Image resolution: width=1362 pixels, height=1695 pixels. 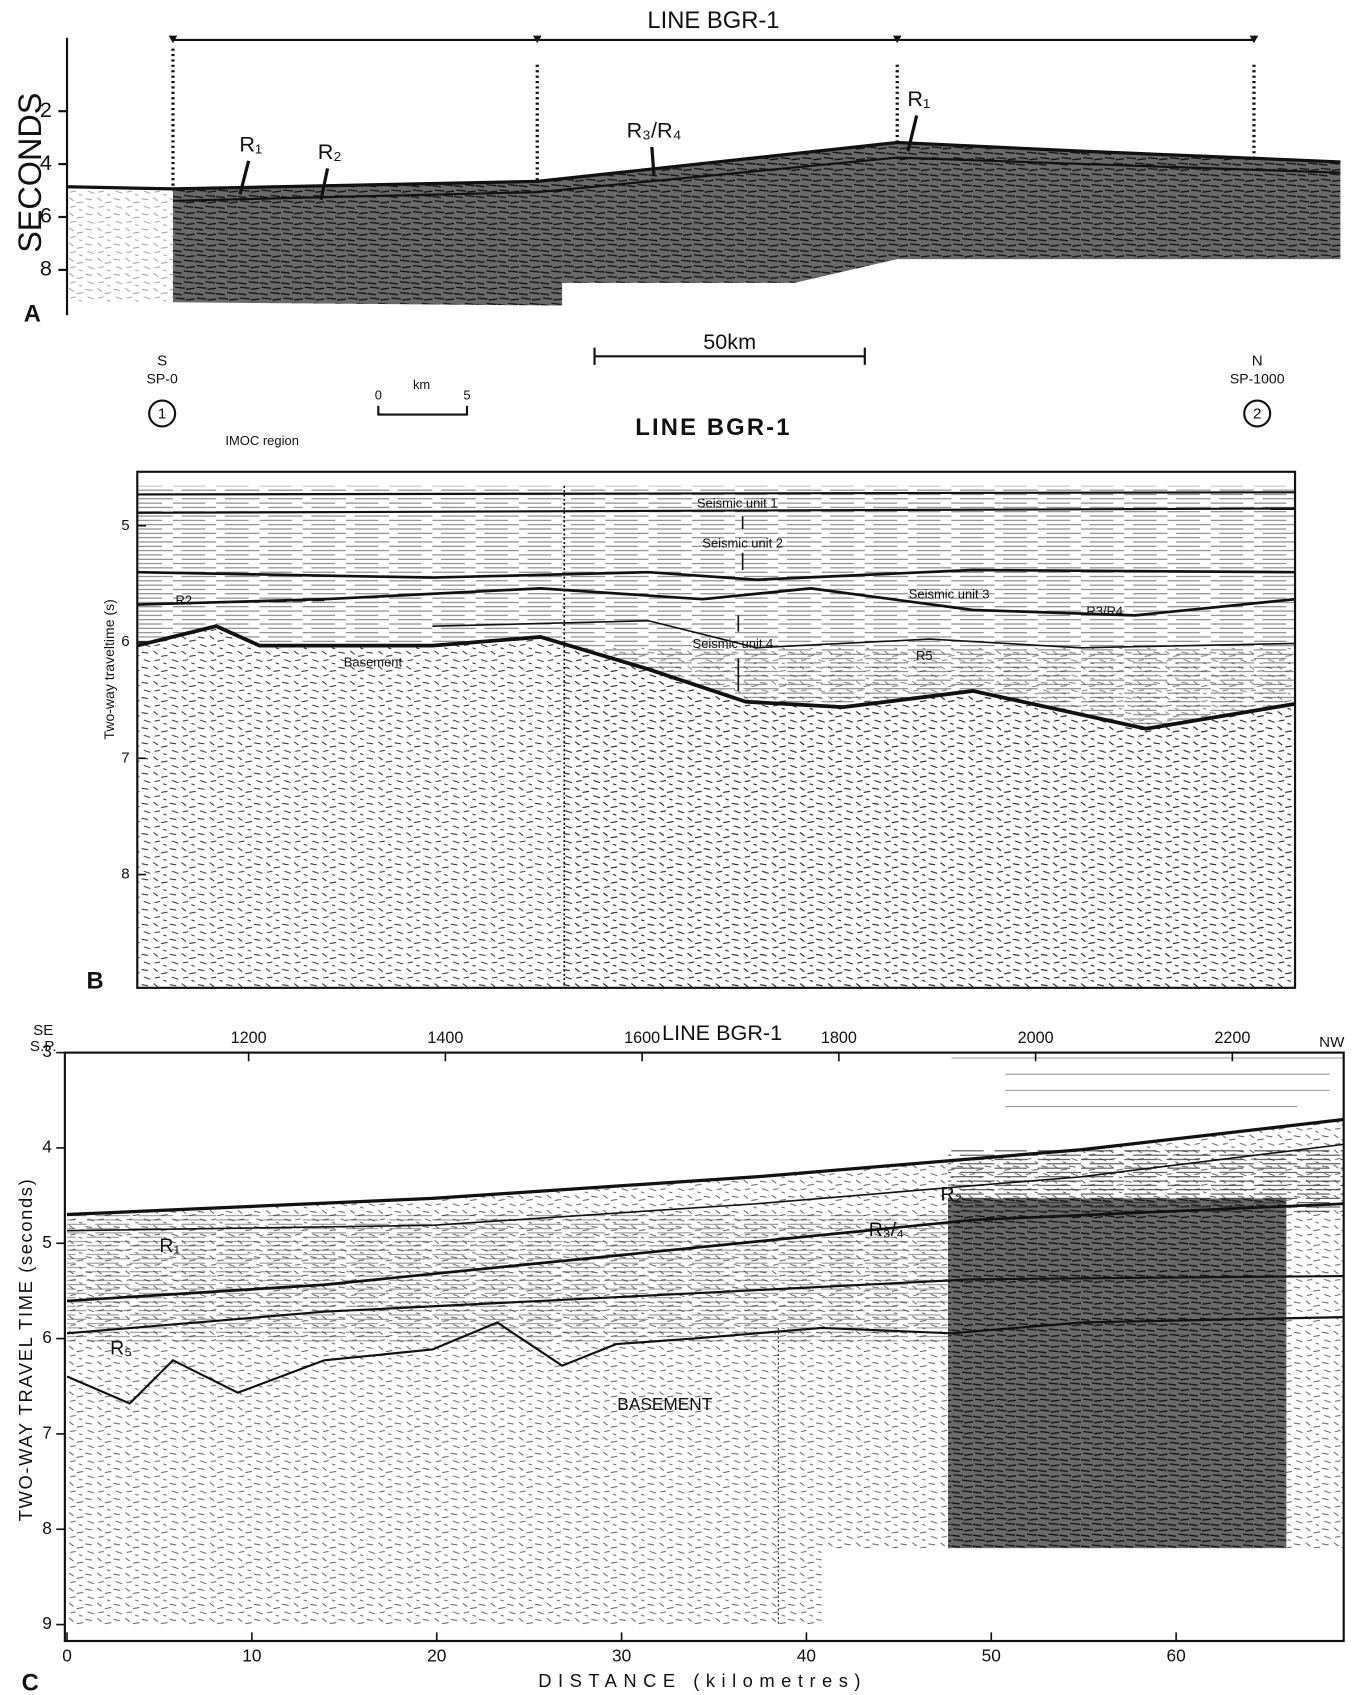 What do you see at coordinates (162, 379) in the screenshot?
I see `shot-point: SP-0` at bounding box center [162, 379].